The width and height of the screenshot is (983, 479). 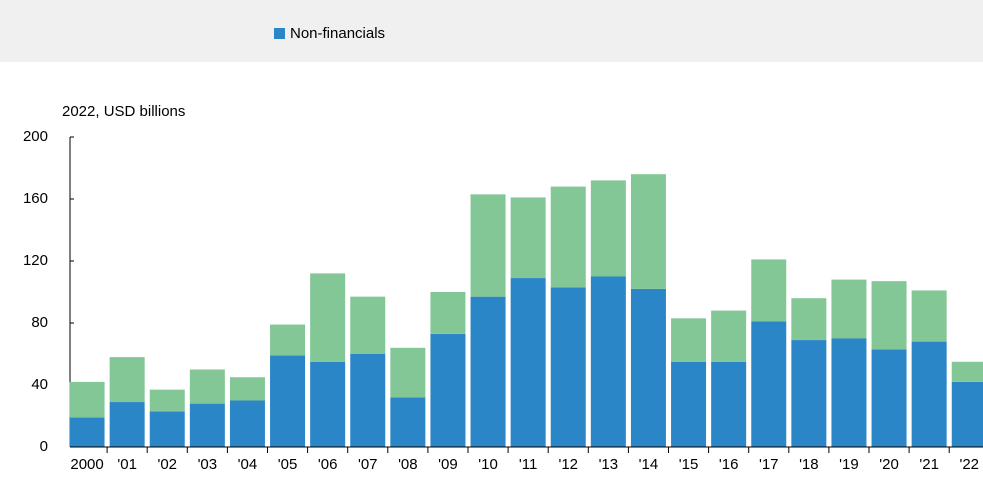 What do you see at coordinates (44, 446) in the screenshot?
I see `y-tick-label: 0` at bounding box center [44, 446].